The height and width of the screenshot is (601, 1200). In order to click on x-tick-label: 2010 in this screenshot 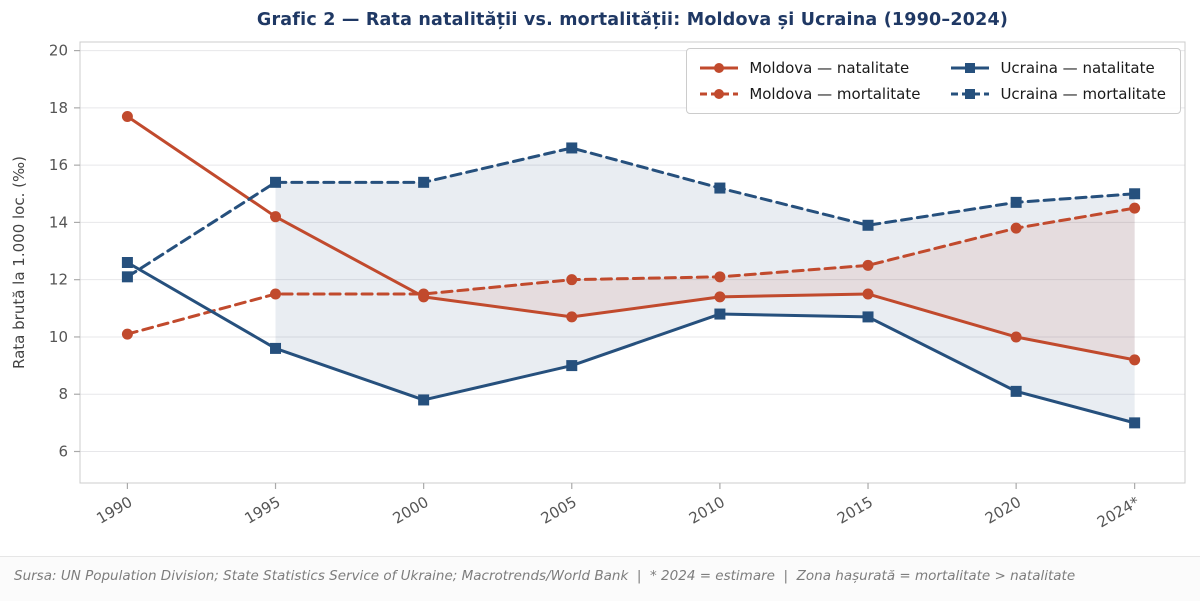, I will do `click(707, 510)`.